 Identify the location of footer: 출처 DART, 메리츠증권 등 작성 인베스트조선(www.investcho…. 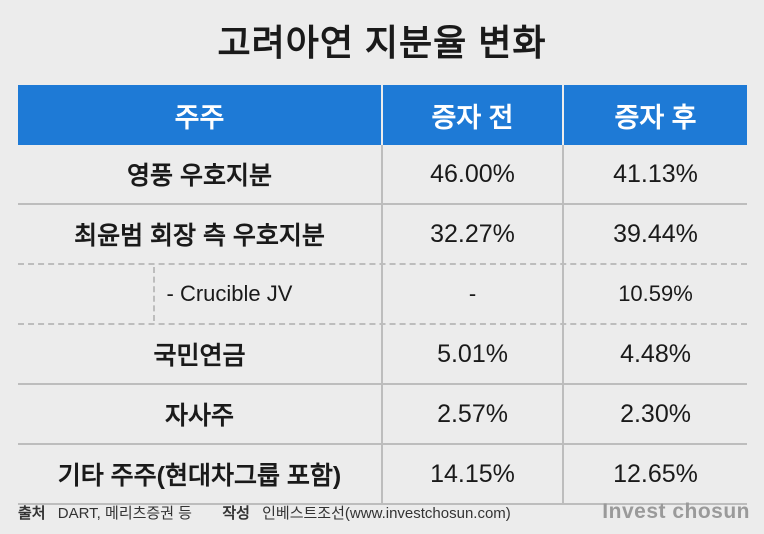
(264, 512).